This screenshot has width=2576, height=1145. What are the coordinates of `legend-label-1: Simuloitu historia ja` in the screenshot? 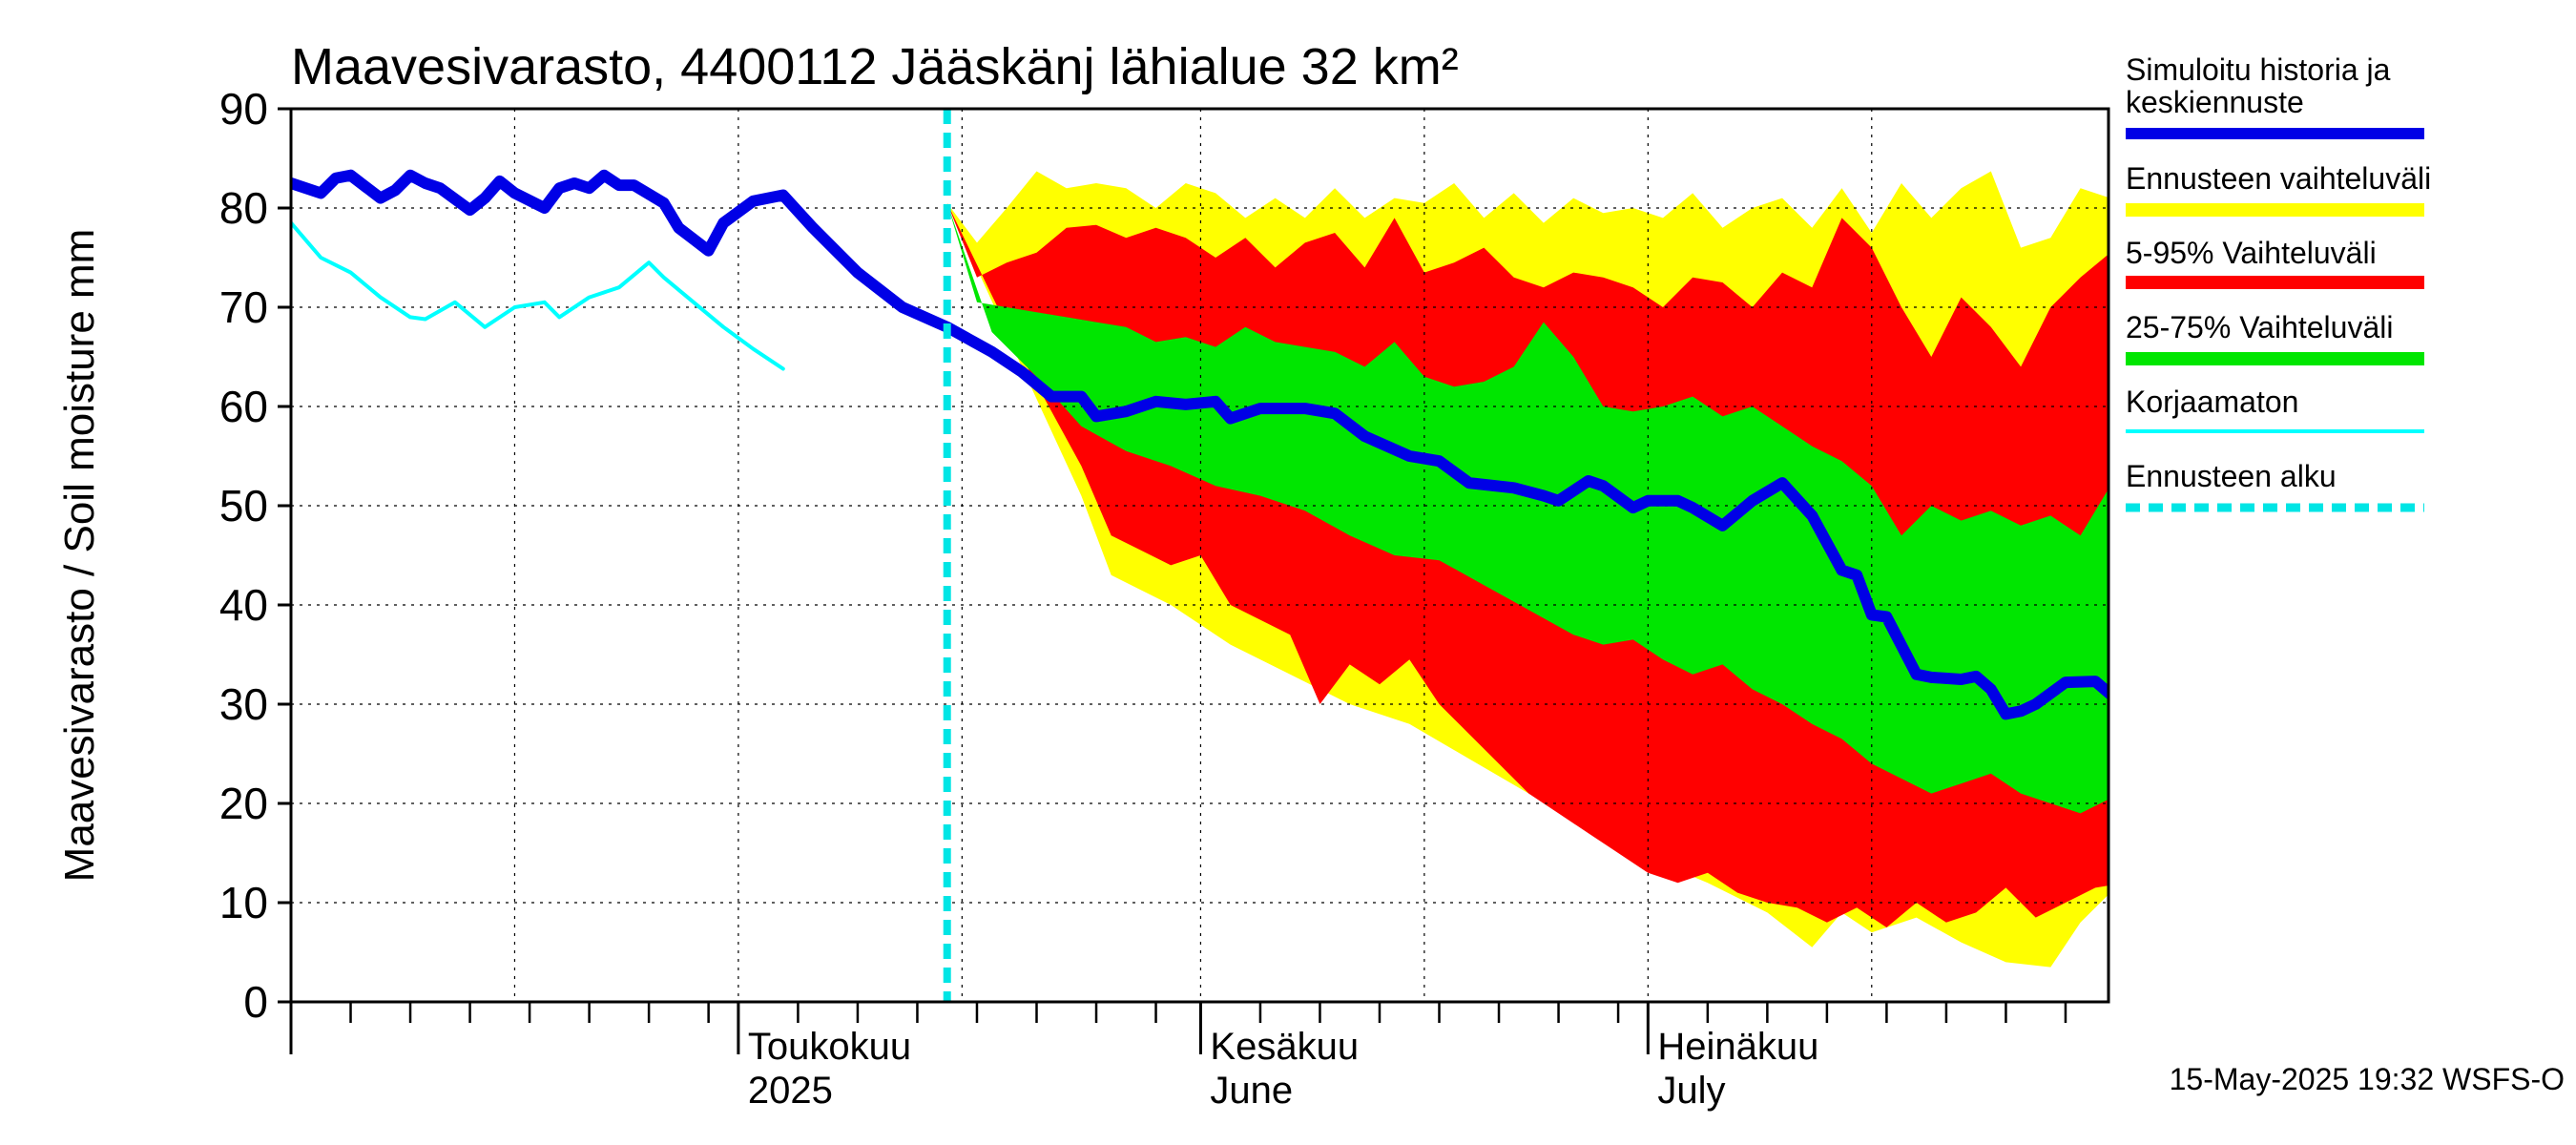 It's located at (2258, 69).